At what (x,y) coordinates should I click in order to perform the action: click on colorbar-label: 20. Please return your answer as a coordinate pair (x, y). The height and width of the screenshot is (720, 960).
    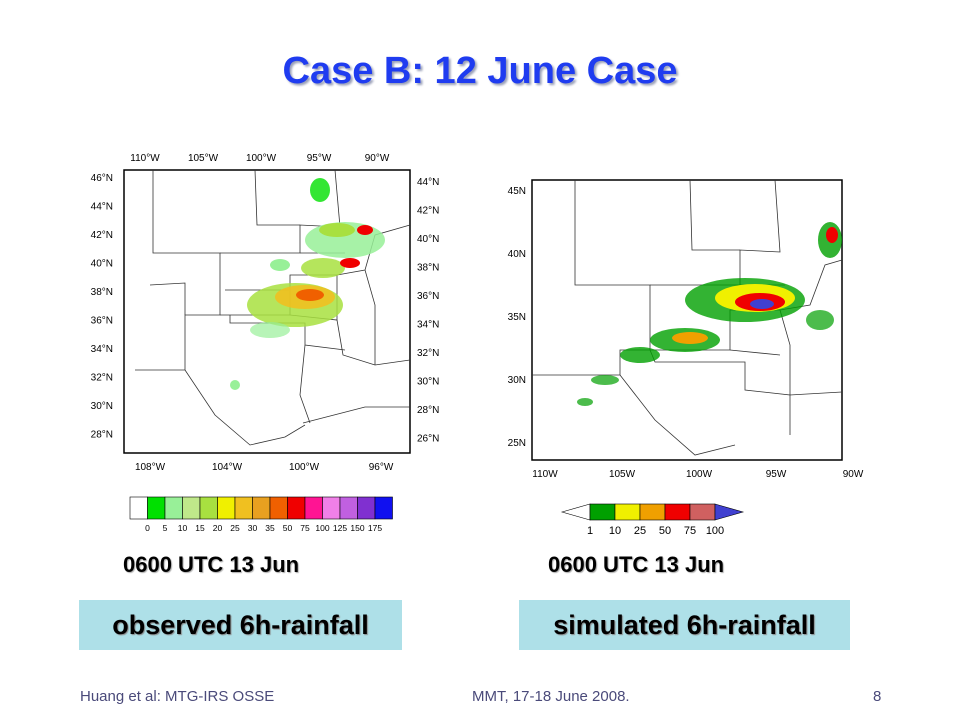
    Looking at the image, I should click on (218, 528).